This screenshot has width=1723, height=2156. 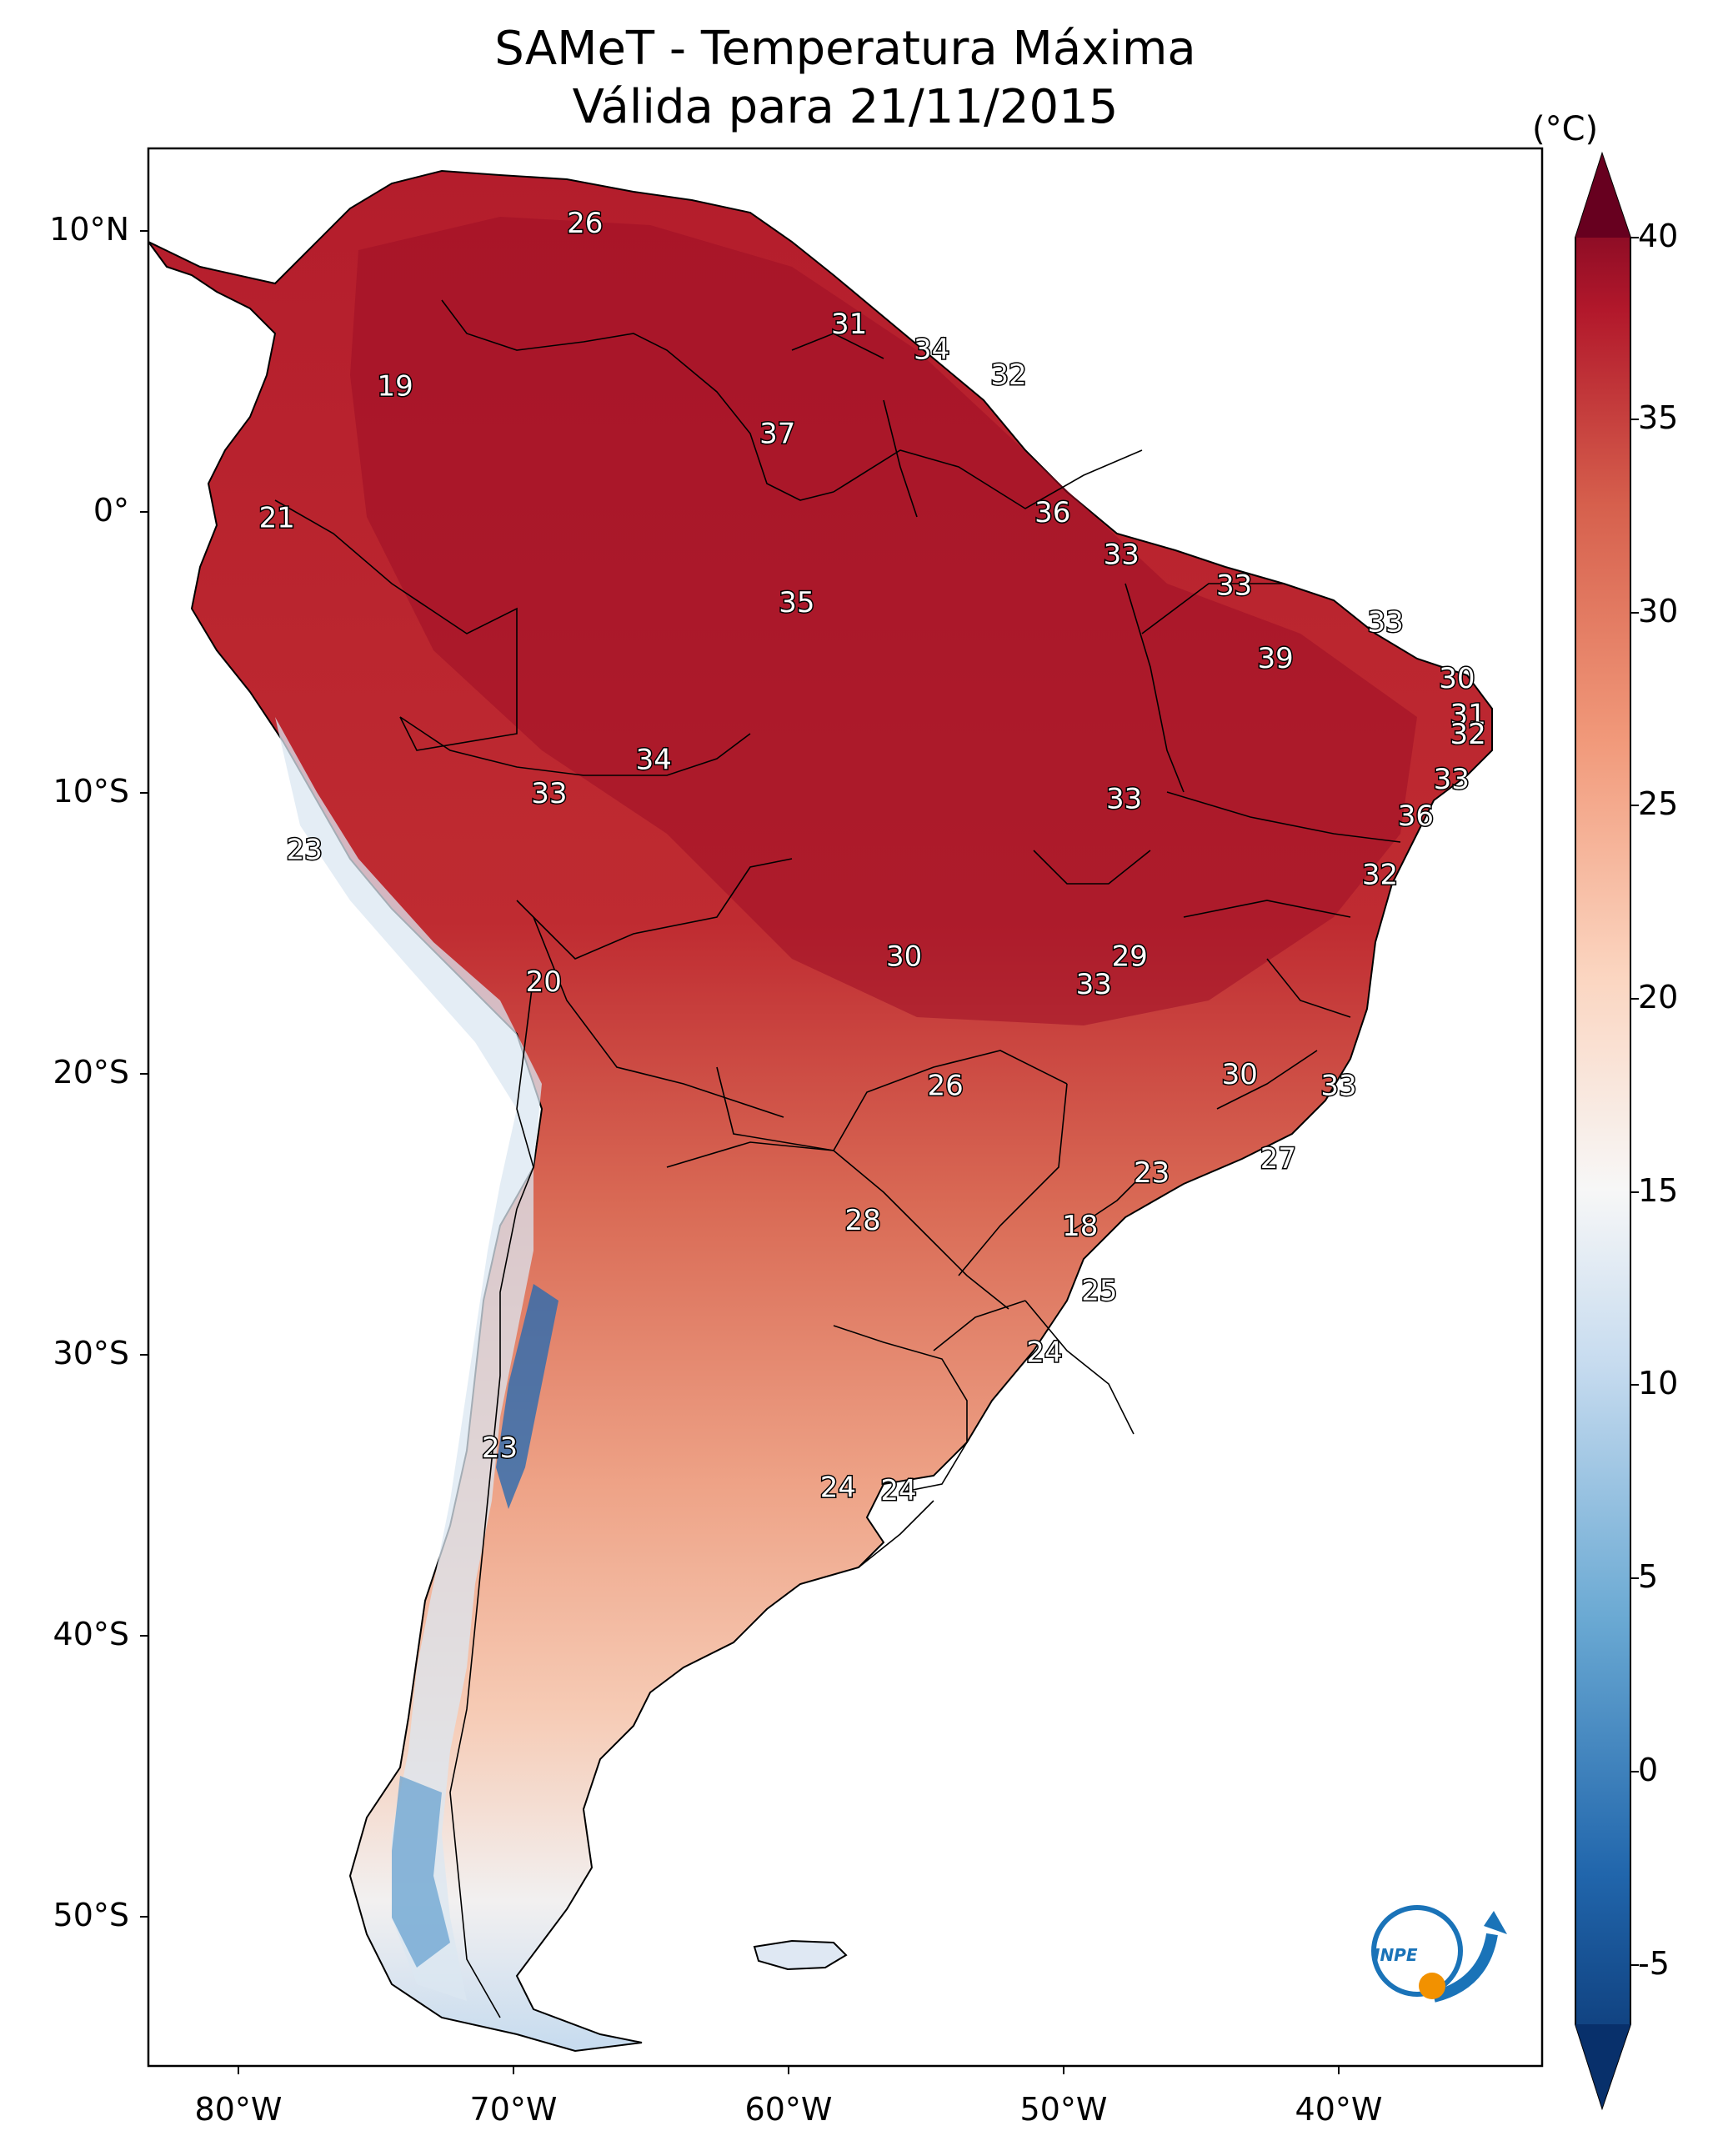 I want to click on colorbar-tick-35: 35, so click(x=1659, y=417).